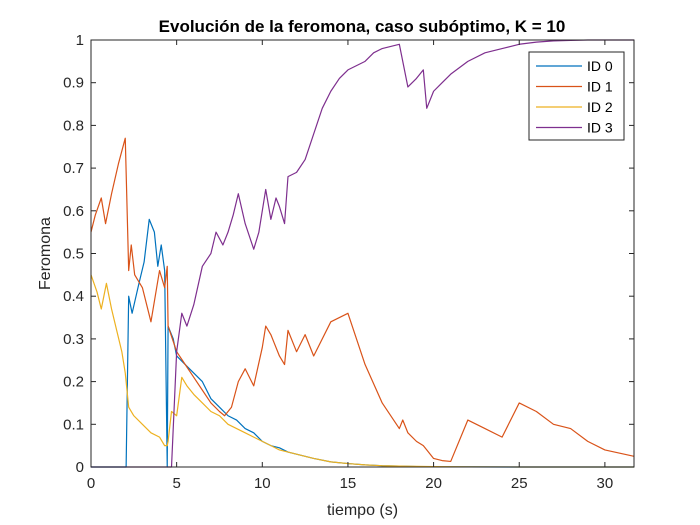 This screenshot has width=700, height=525. I want to click on y-tick-label: 0.3, so click(73, 339).